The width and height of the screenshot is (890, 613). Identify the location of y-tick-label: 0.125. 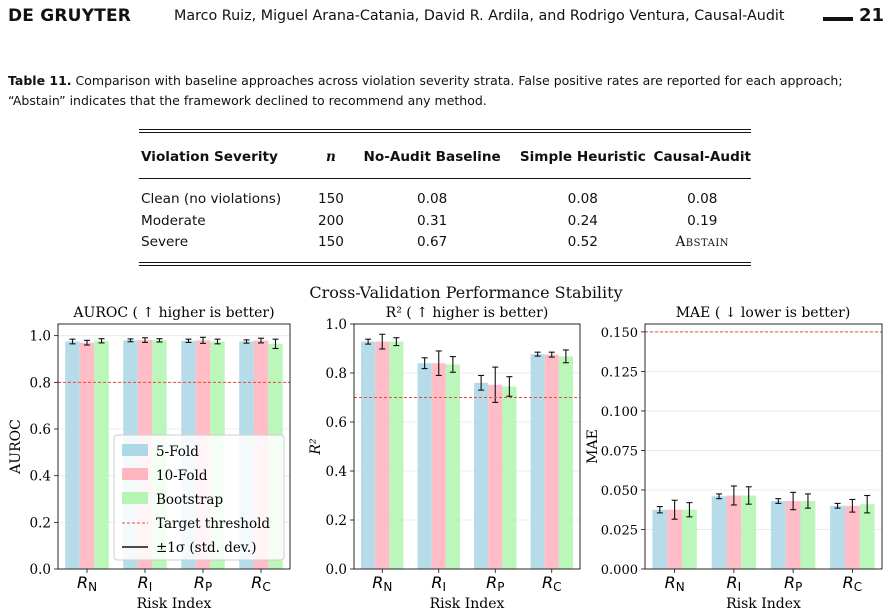
(619, 372).